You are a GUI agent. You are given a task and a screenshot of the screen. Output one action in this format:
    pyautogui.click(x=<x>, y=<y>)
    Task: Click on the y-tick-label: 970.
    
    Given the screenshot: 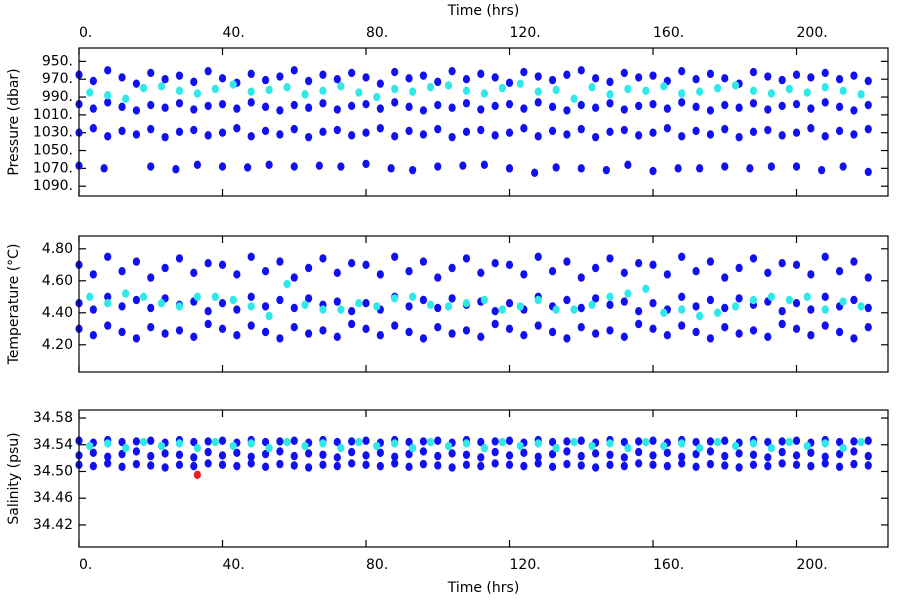 What is the action you would take?
    pyautogui.click(x=57, y=79)
    